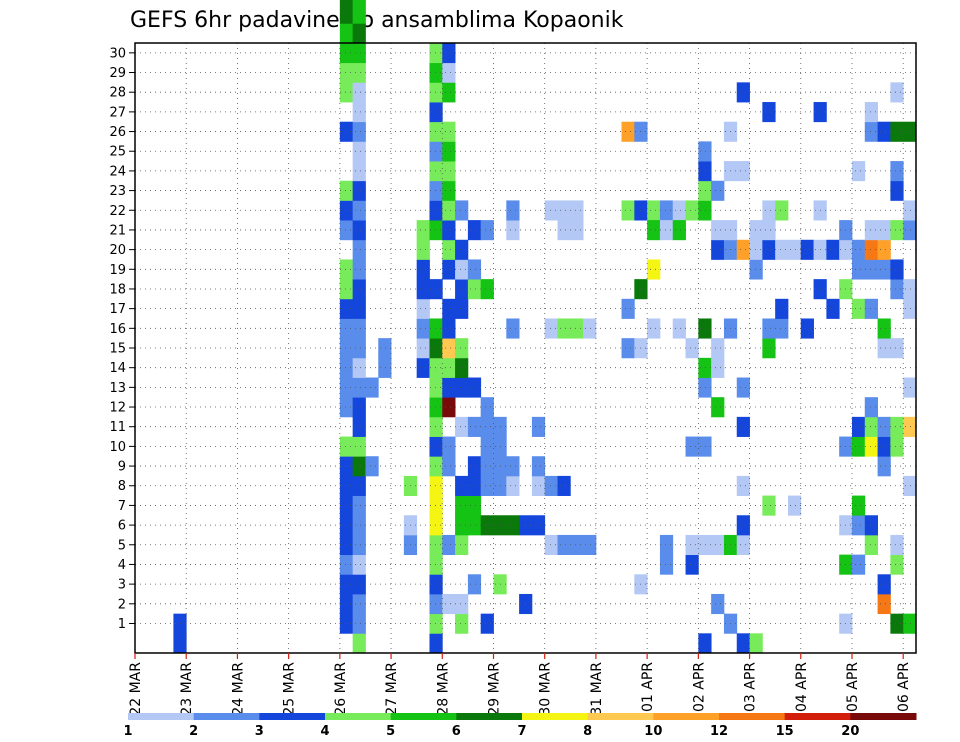 The image size is (960, 742). I want to click on y-tick-label: 28, so click(117, 93).